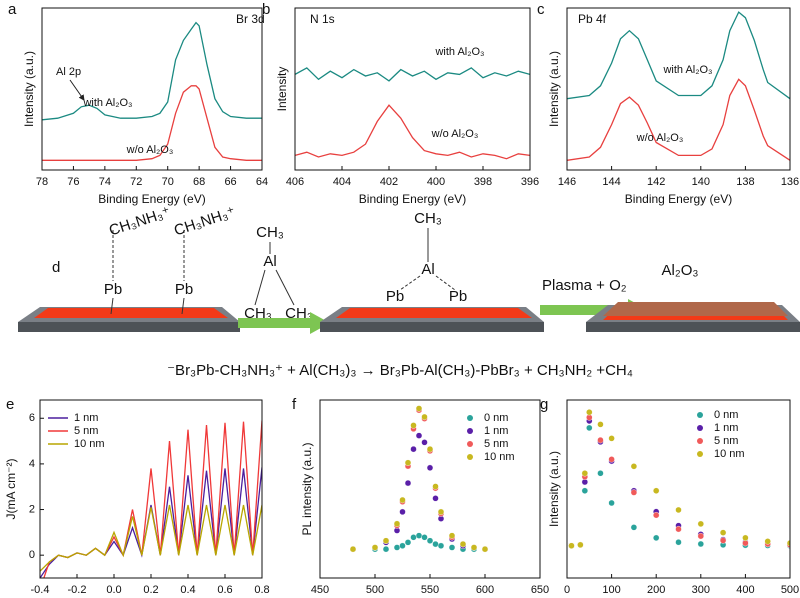 Image resolution: width=800 pixels, height=598 pixels. Describe the element at coordinates (295, 182) in the screenshot. I see `x-tick-label: 406` at that location.